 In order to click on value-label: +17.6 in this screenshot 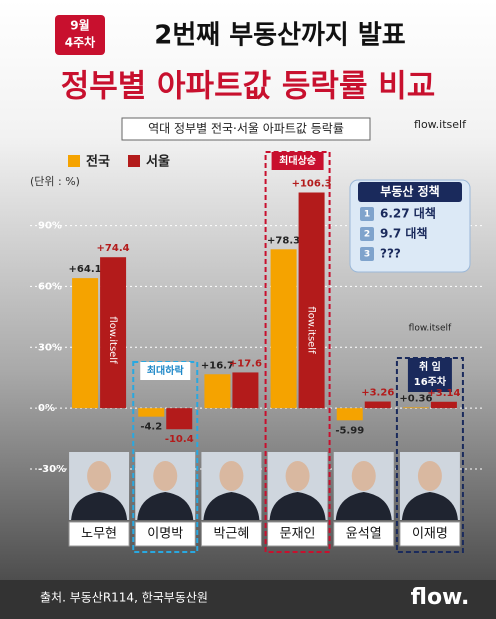, I will do `click(245, 363)`.